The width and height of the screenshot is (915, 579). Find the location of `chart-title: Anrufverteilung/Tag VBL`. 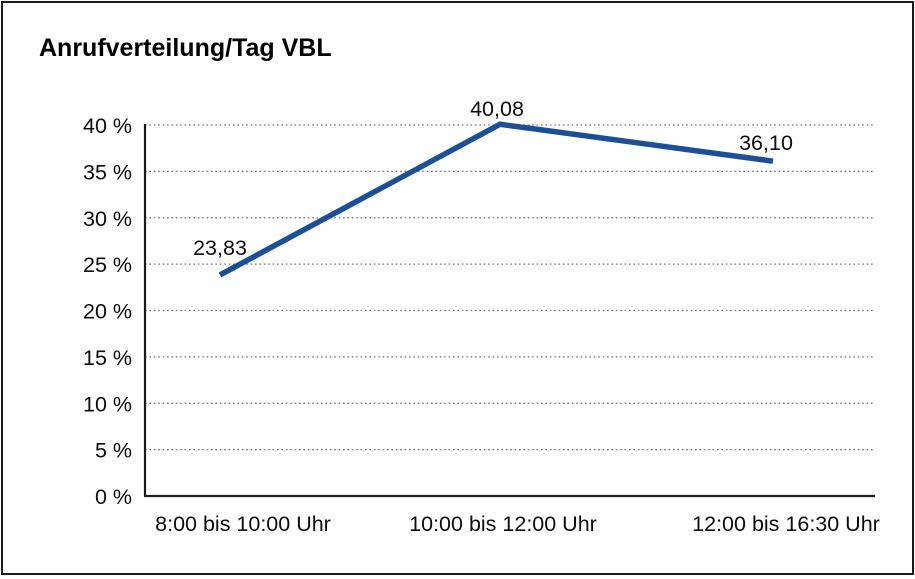

chart-title: Anrufverteilung/Tag VBL is located at coordinates (185, 48).